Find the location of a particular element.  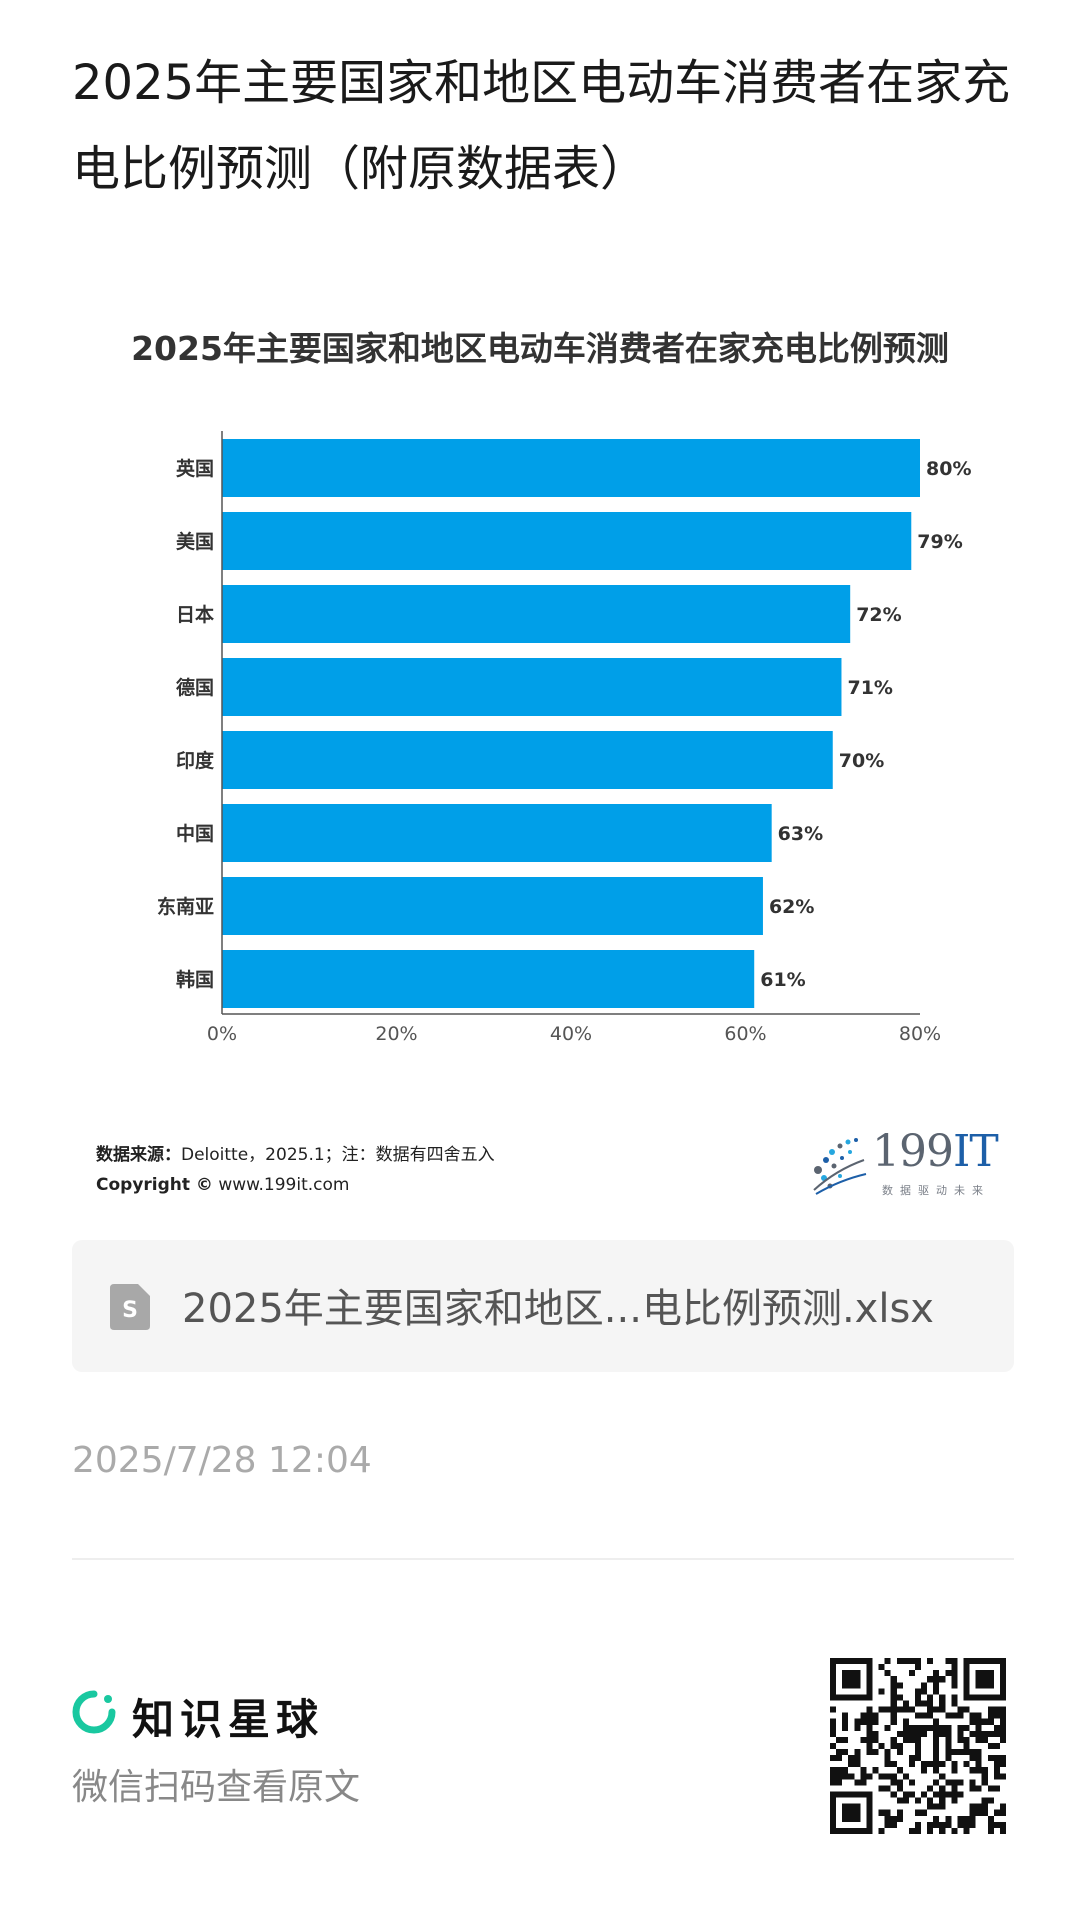

scan-hint: 微信扫码查看原文 is located at coordinates (216, 1787).